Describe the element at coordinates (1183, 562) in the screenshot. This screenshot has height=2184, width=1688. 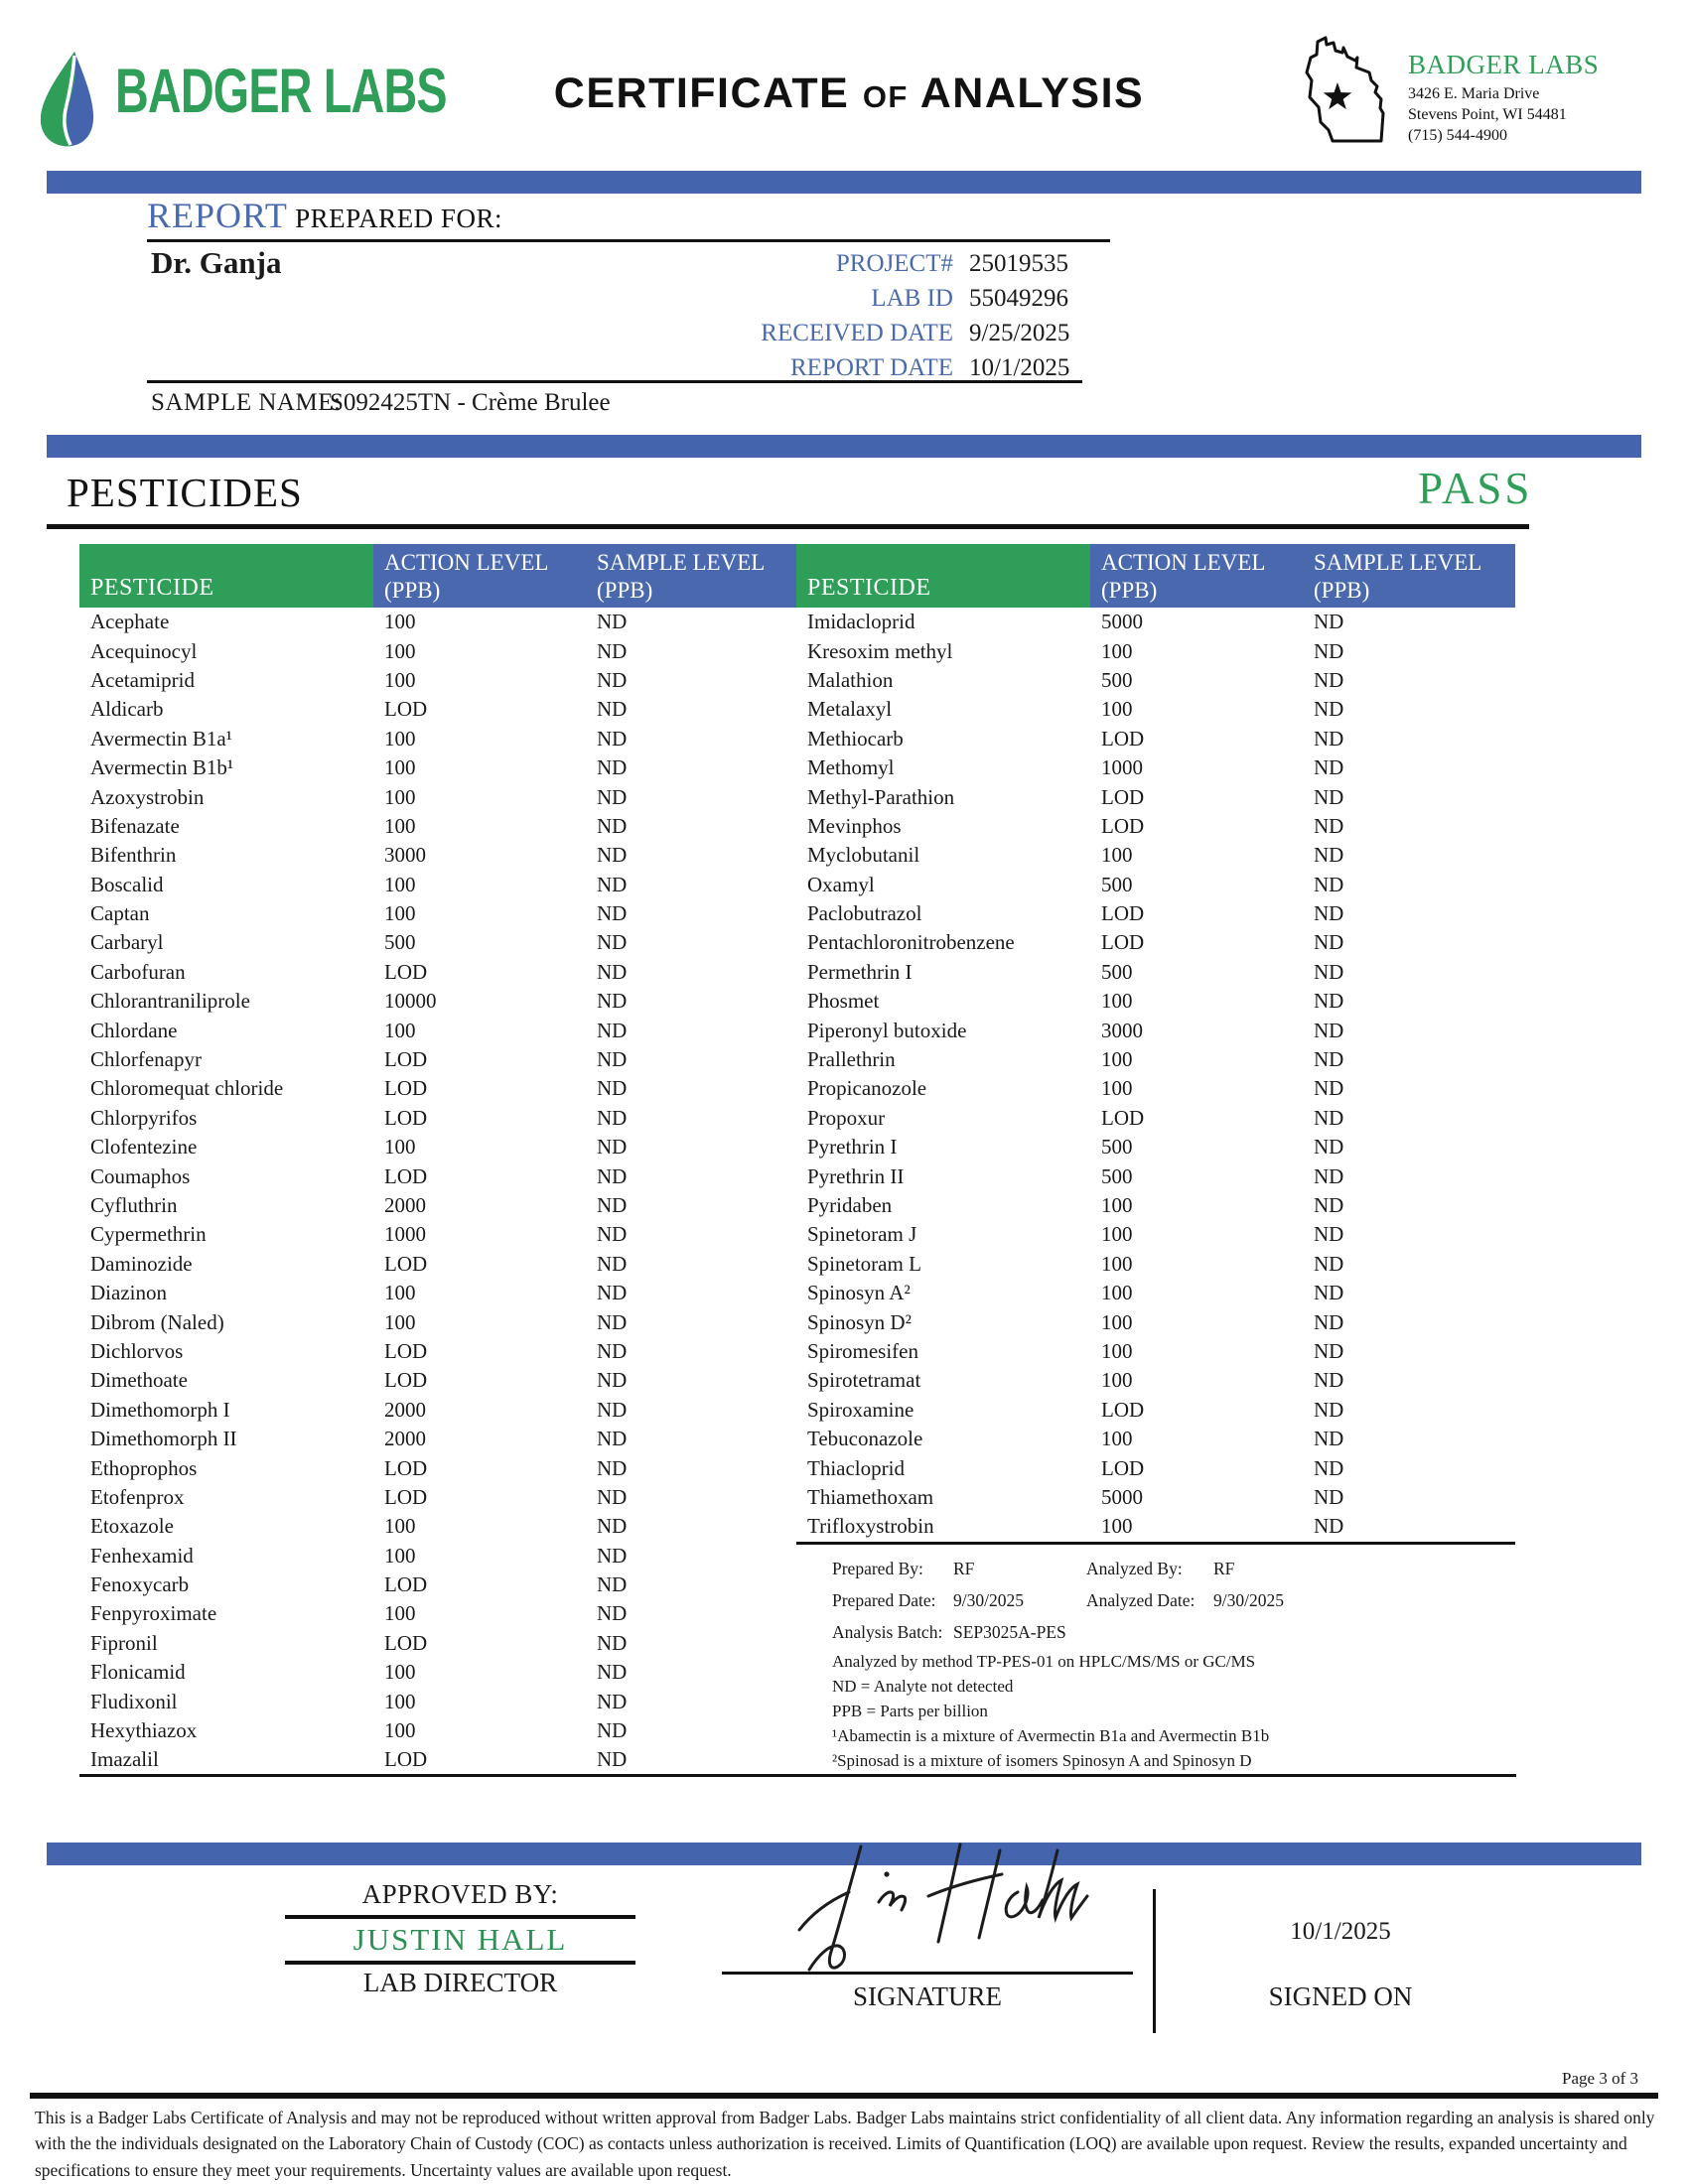
I see `action-level-line1: ACTION LEVEL` at that location.